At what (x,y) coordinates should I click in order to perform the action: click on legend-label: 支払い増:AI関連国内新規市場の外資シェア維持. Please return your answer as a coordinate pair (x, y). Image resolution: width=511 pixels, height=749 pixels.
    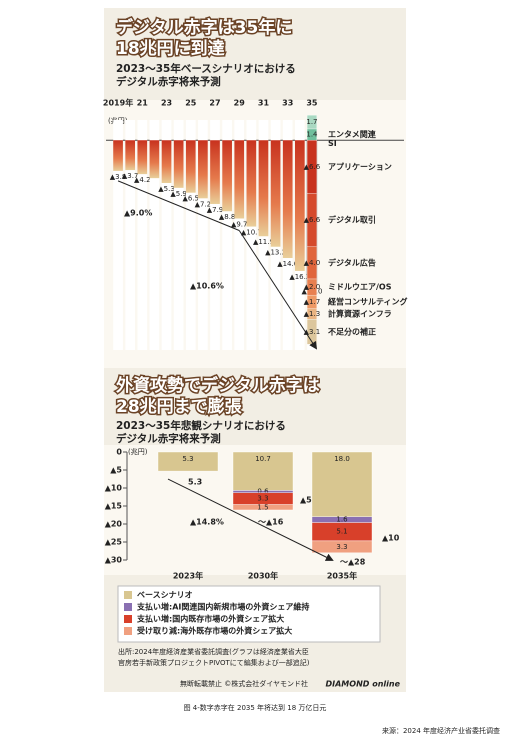
    Looking at the image, I should click on (222, 607).